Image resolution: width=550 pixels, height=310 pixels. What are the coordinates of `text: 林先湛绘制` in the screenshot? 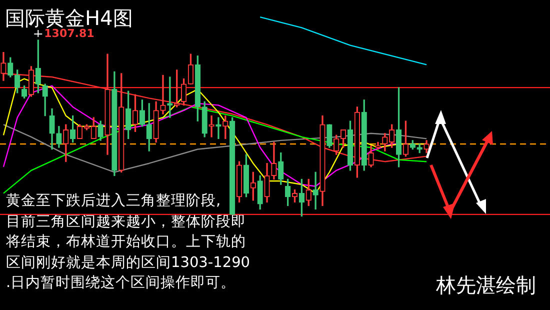 It's located at (486, 285).